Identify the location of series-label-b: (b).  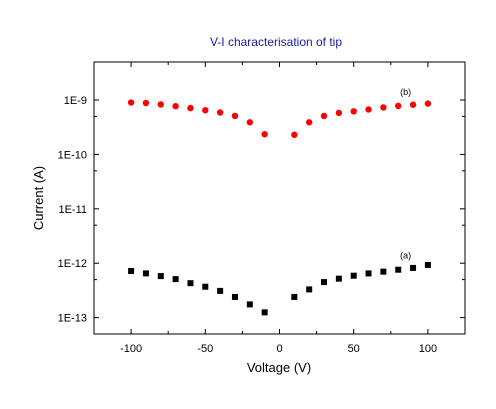
(405, 92).